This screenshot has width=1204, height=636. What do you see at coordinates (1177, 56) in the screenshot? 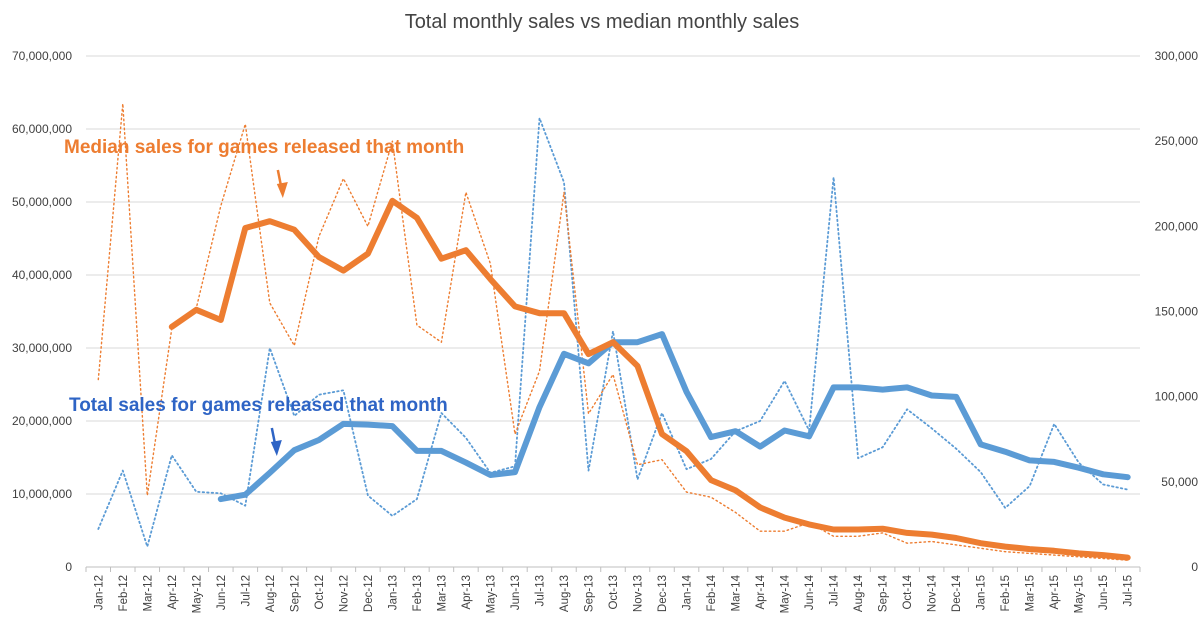
I see `right-y-tick-label: 300,000` at bounding box center [1177, 56].